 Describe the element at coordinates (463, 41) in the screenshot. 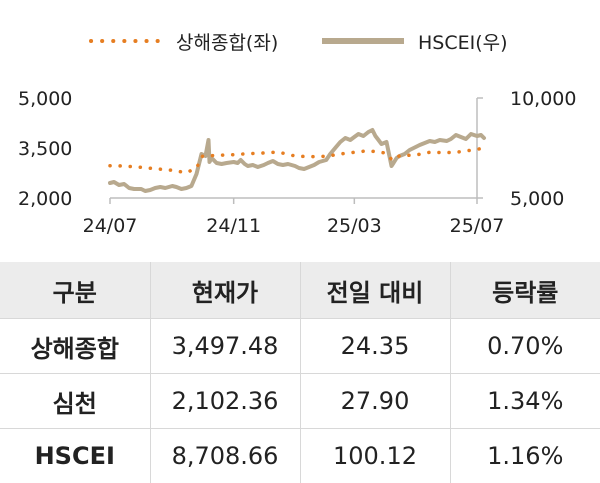

I see `legend-label-hscei: HSCEI(우)` at that location.